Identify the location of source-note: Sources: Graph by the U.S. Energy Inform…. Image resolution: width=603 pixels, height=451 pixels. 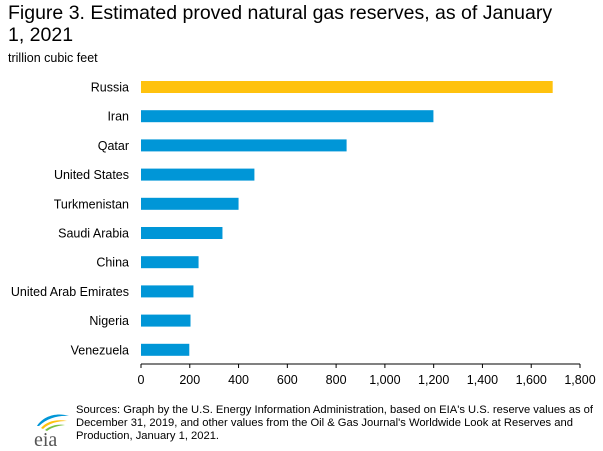
(335, 423).